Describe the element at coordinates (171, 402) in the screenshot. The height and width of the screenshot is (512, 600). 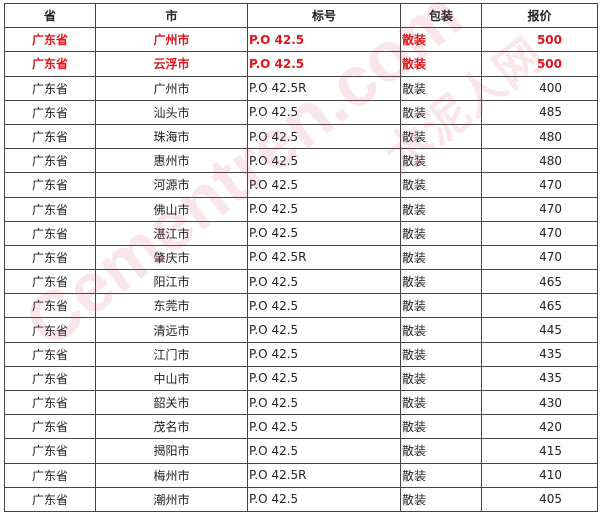
I see `cell-city: 韶关市` at that location.